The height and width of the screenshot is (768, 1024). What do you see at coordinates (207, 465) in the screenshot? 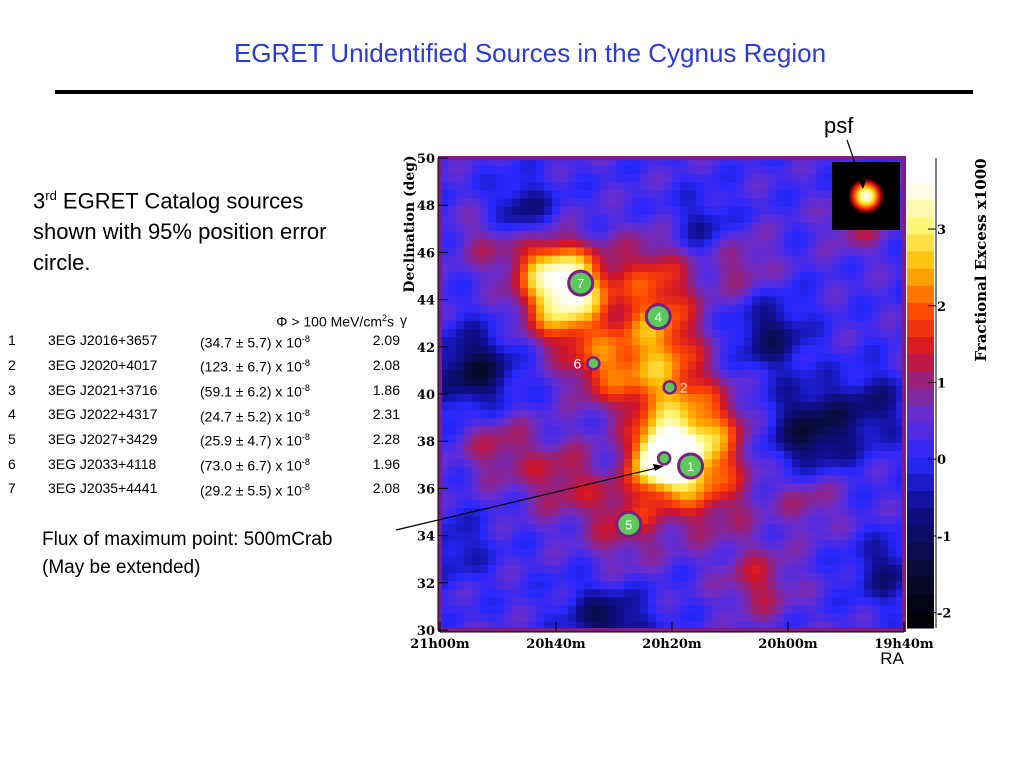
I see `table-row: 6 3EG J2033+4118 (73.0 ± 6.7) x 10-8 1.96` at bounding box center [207, 465].